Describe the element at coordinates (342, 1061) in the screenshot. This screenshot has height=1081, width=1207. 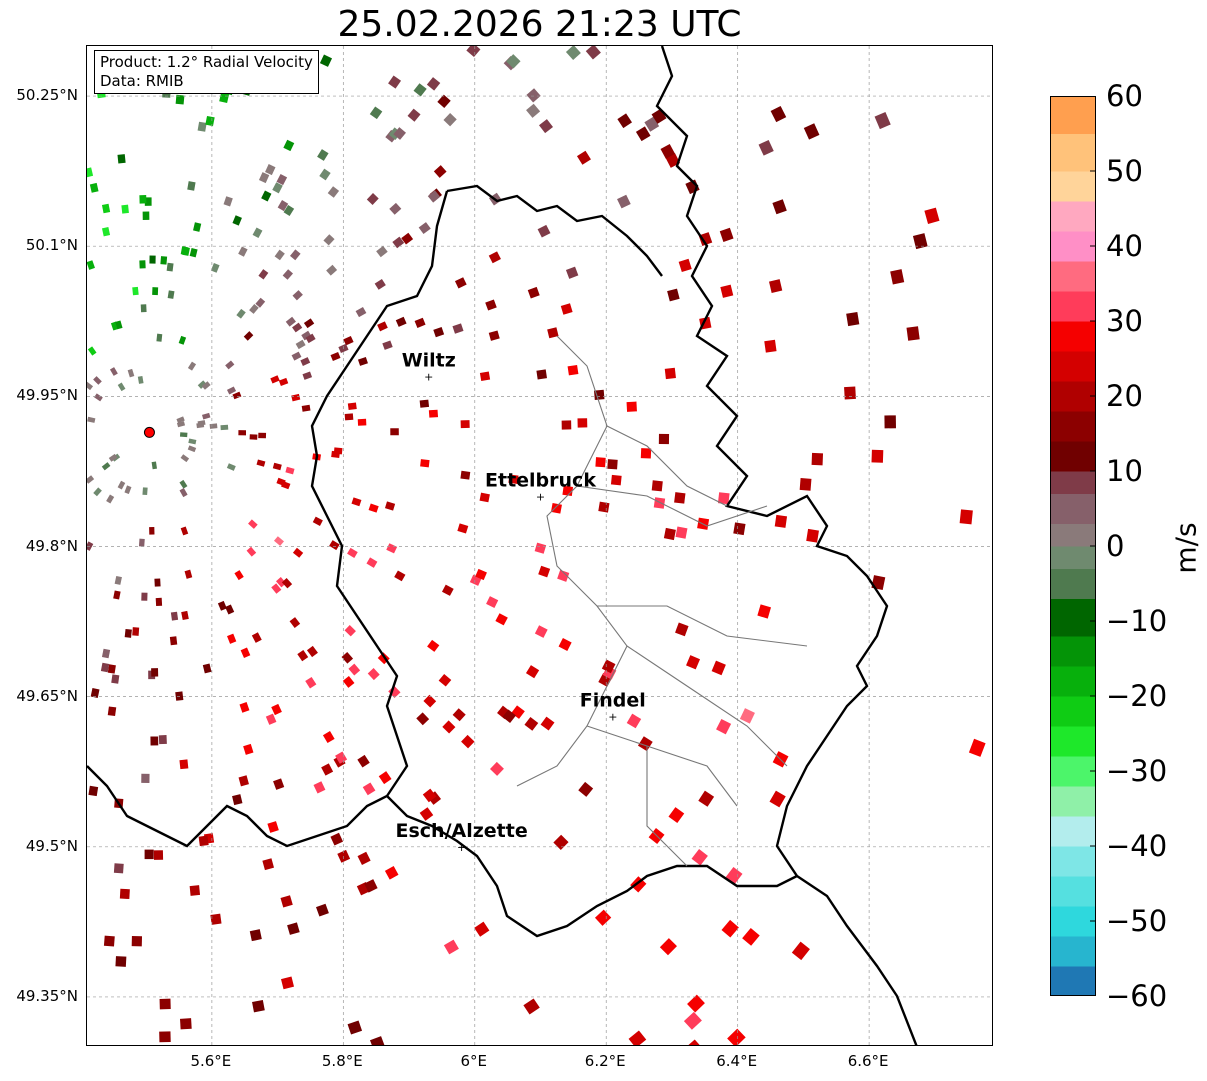
I see `lon-tick-label: 5.8°E` at that location.